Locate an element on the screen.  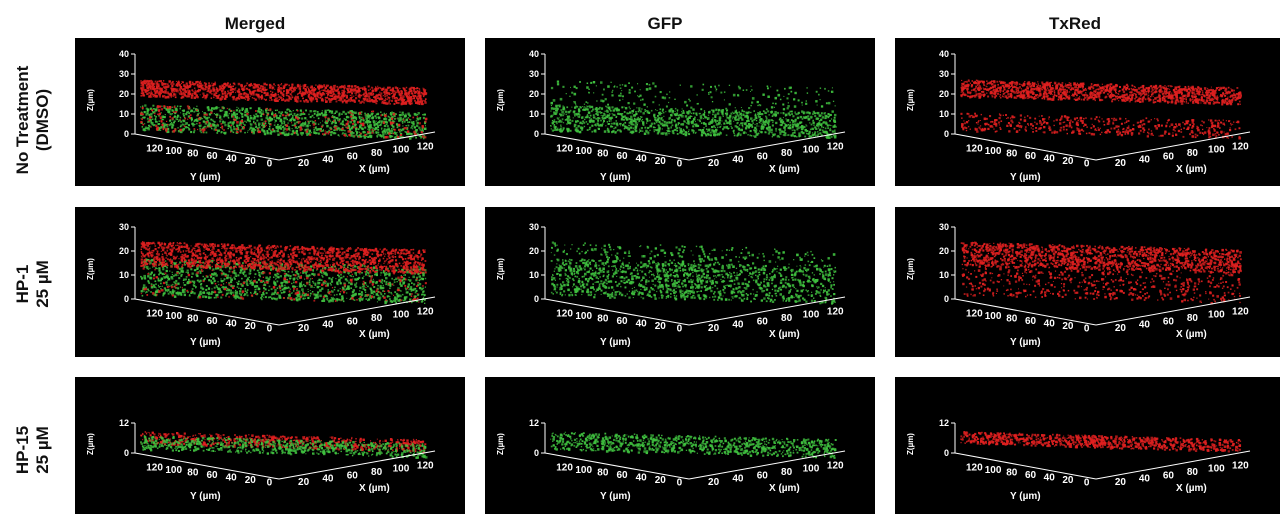
row-label-line1: HP-15 is located at coordinates (23, 450).